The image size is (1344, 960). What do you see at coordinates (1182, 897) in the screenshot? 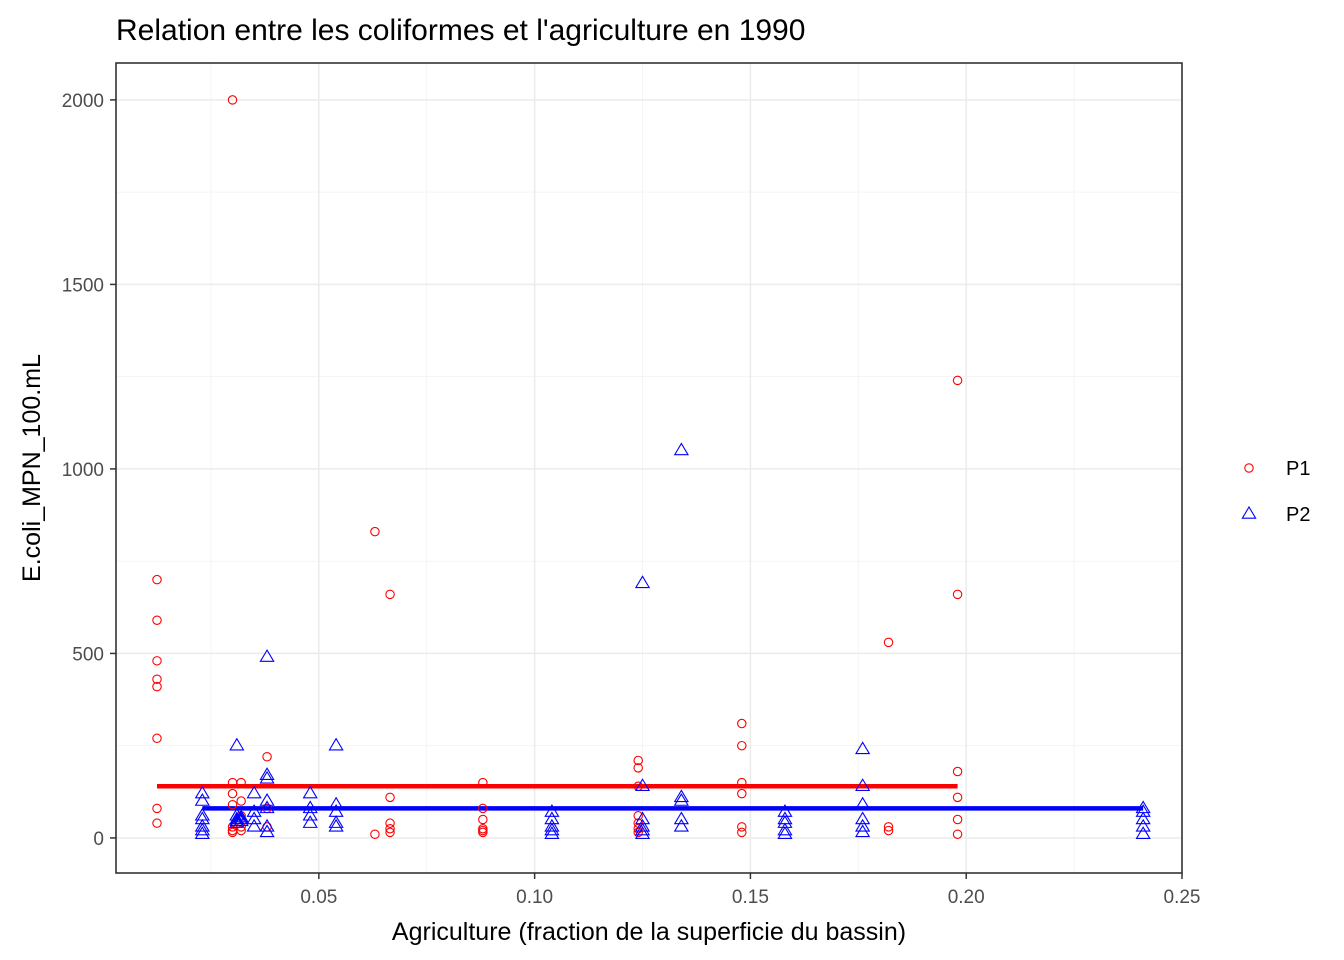
I see `x-tick-label: 0.25` at bounding box center [1182, 897].